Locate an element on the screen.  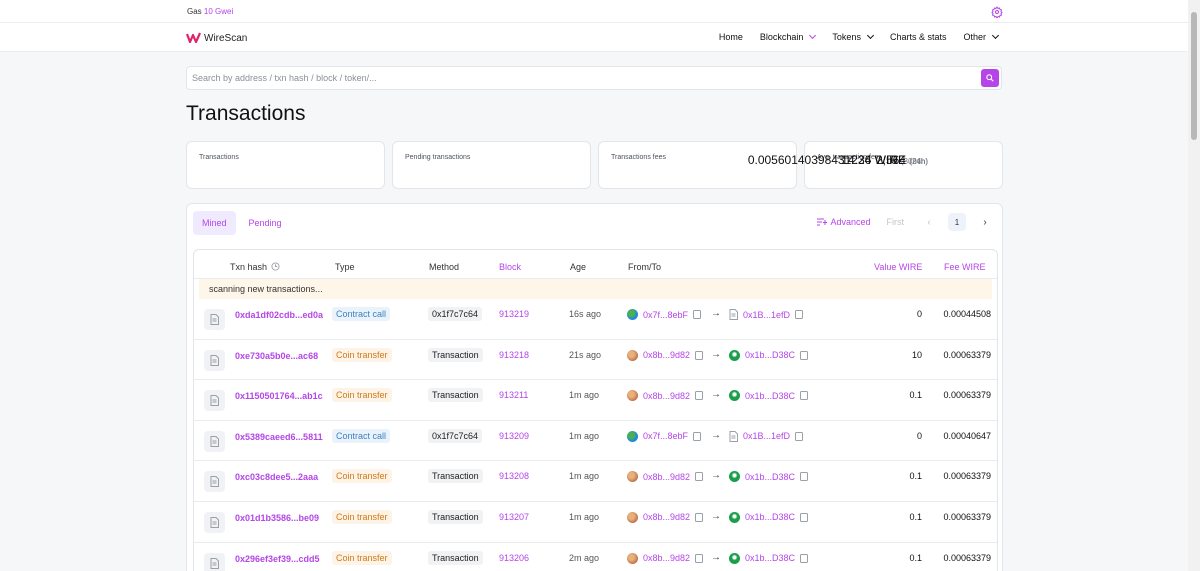
from-address: 0x7f...8ebF is located at coordinates (664, 314).